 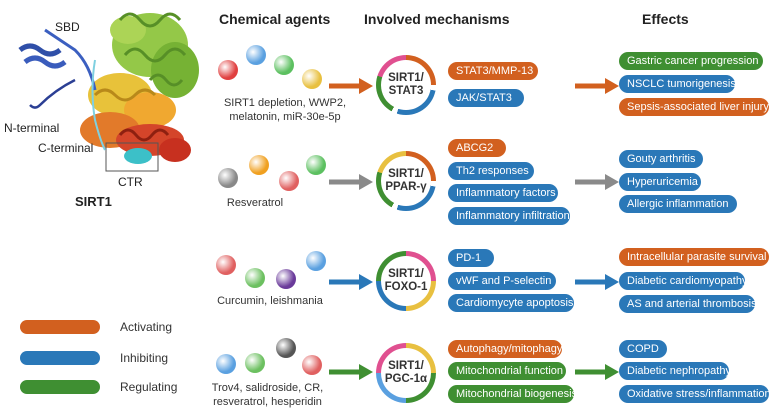 What do you see at coordinates (691, 61) in the screenshot?
I see `effect-pill: Gastric cancer progression` at bounding box center [691, 61].